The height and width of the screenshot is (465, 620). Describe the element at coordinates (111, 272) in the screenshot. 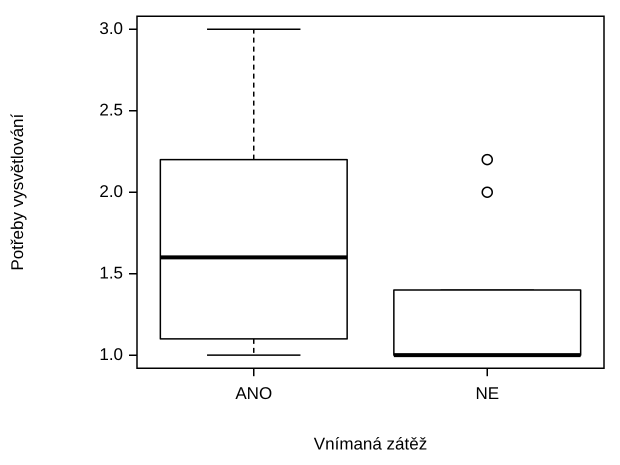

I see `y-tick-label: 1.5` at that location.